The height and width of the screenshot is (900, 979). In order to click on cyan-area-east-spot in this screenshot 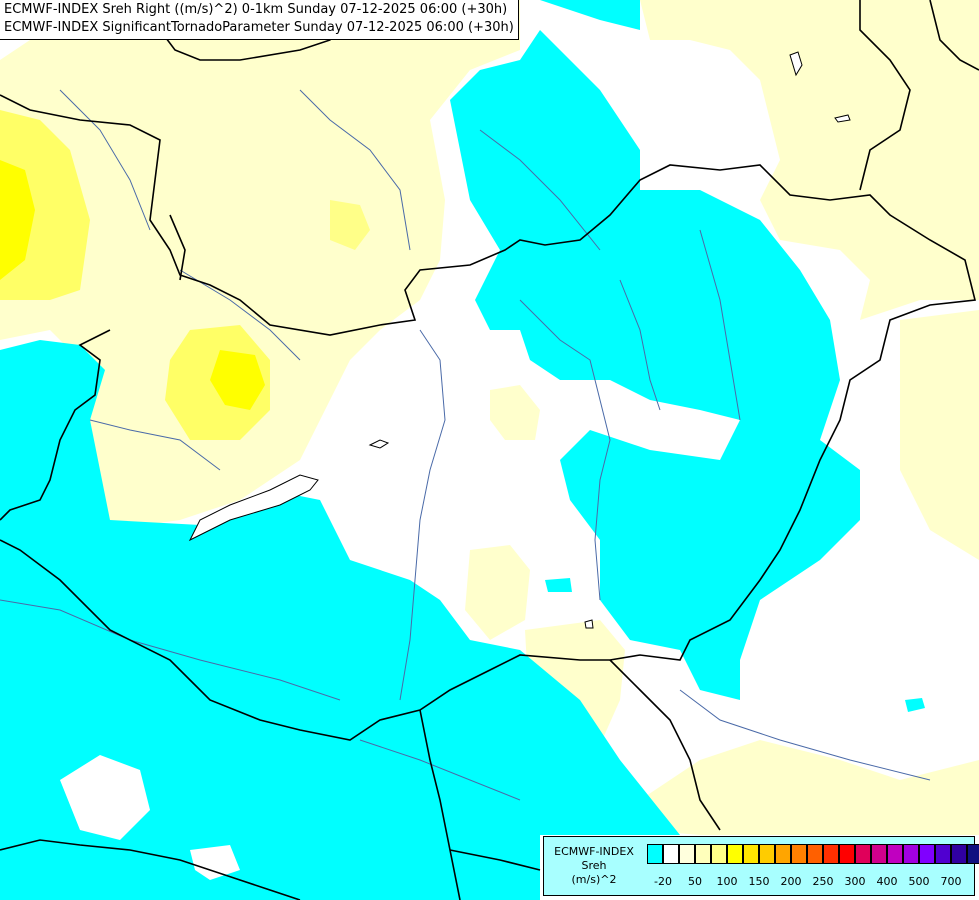, I will do `click(915, 705)`.